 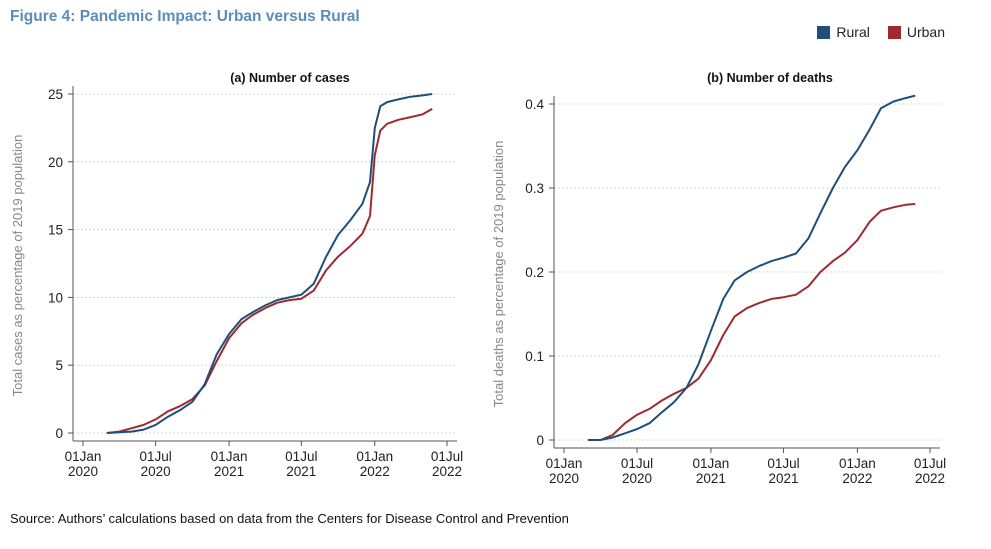 I want to click on ytick-label-deaths: 0.1, so click(x=534, y=356).